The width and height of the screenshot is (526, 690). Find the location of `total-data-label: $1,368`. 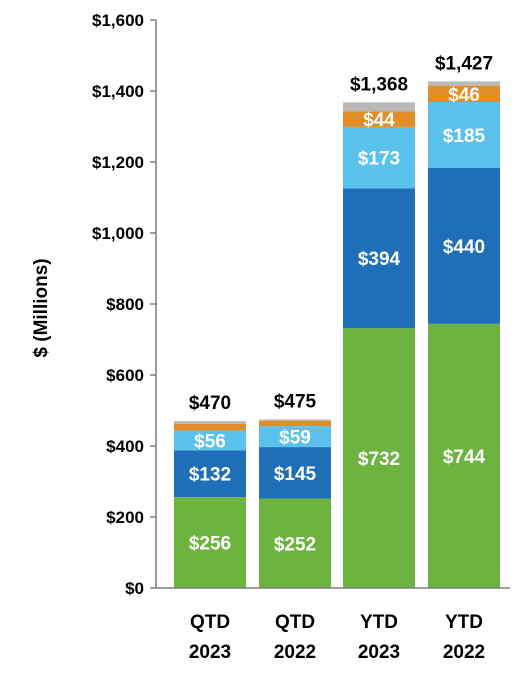

total-data-label: $1,368 is located at coordinates (379, 84).